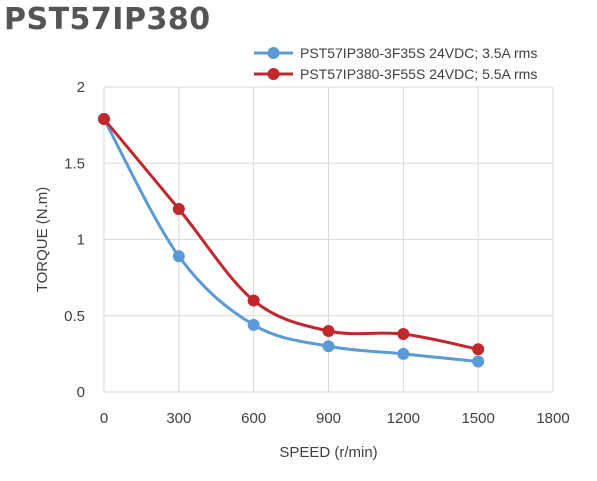 Image resolution: width=597 pixels, height=481 pixels. Describe the element at coordinates (42, 240) in the screenshot. I see `y-axis-label: TORQUE (N.m)` at that location.